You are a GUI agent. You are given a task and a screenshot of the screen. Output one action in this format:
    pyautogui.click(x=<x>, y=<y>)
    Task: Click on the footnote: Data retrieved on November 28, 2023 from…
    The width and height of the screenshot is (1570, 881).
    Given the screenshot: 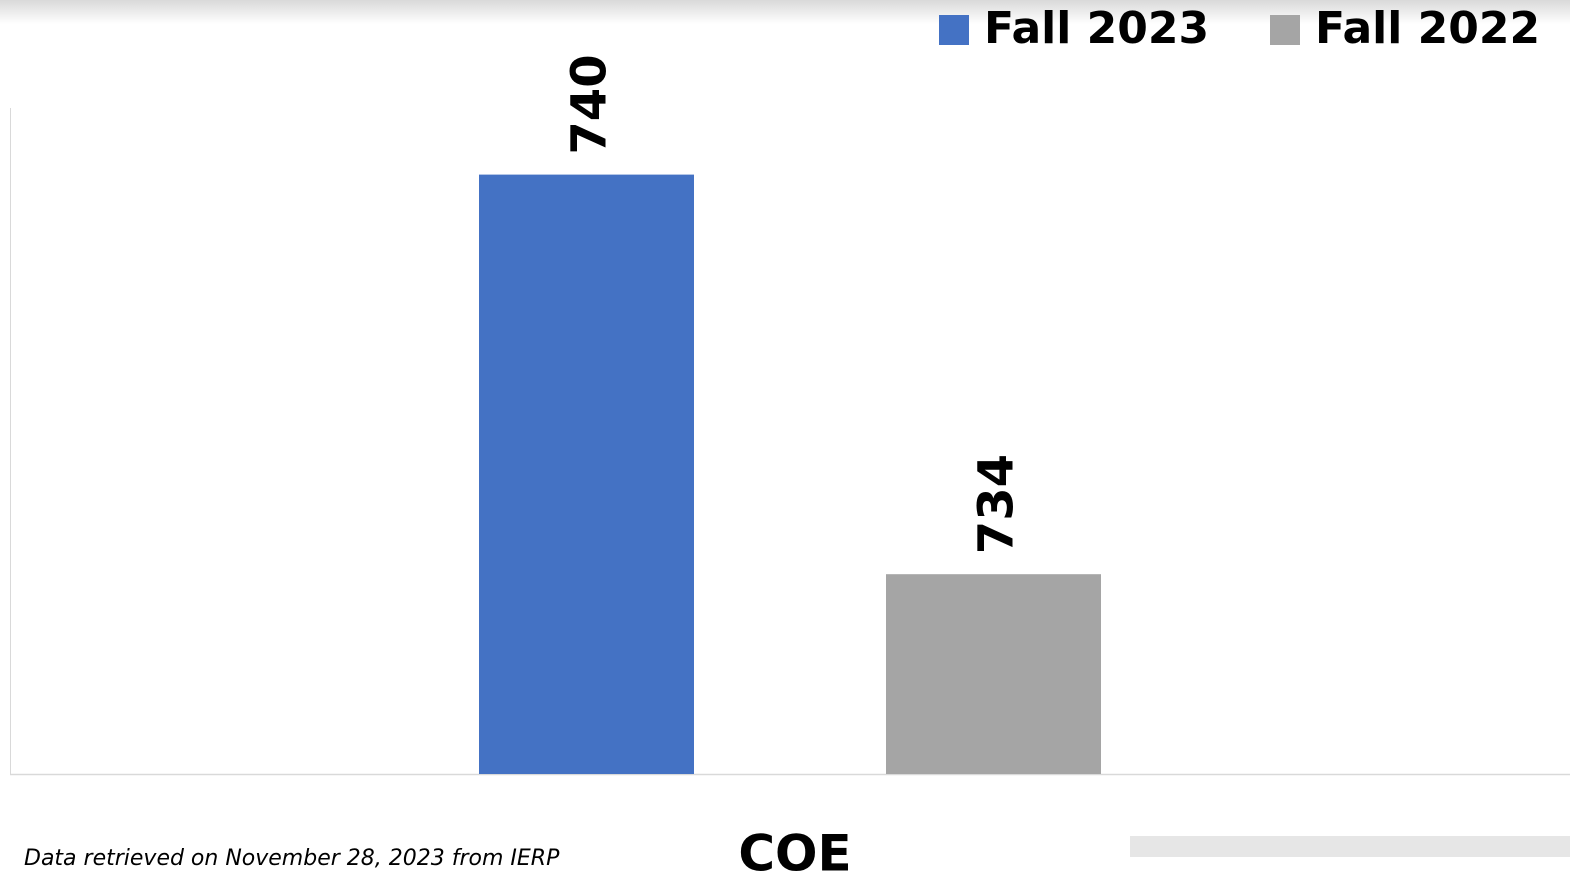 What is the action you would take?
    pyautogui.click(x=292, y=858)
    